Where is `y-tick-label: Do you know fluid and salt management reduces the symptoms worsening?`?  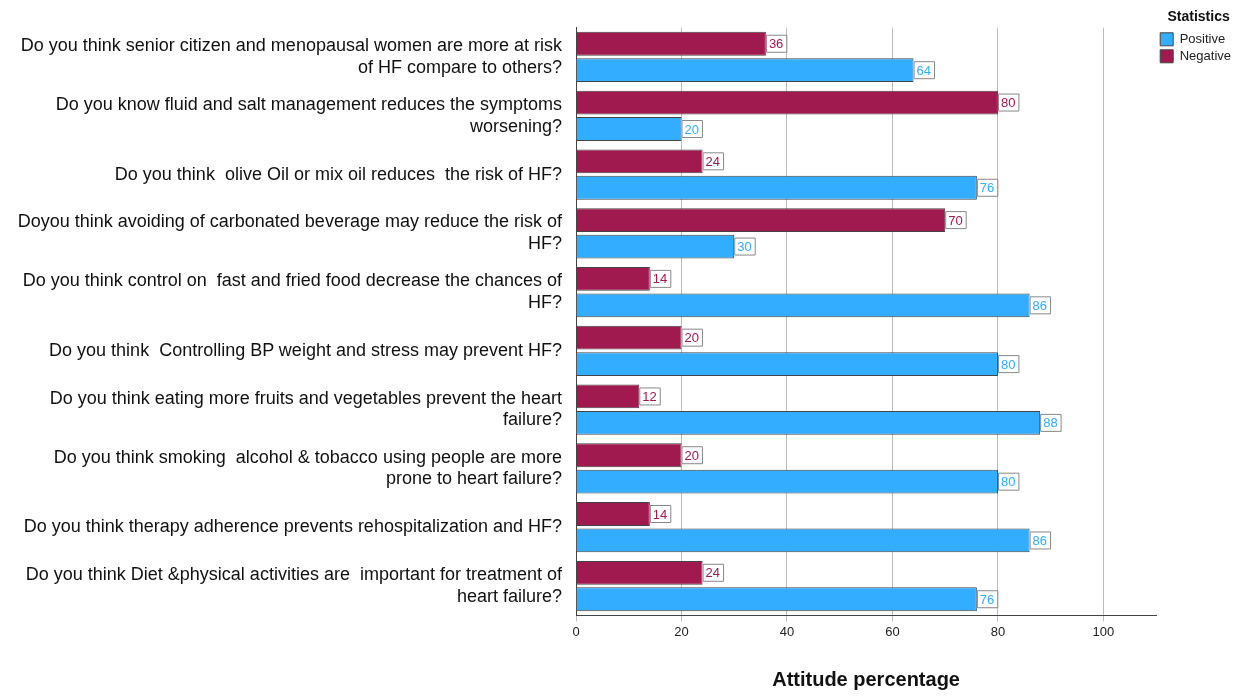 y-tick-label: Do you know fluid and salt management reduces the symptoms worsening? is located at coordinates (308, 114).